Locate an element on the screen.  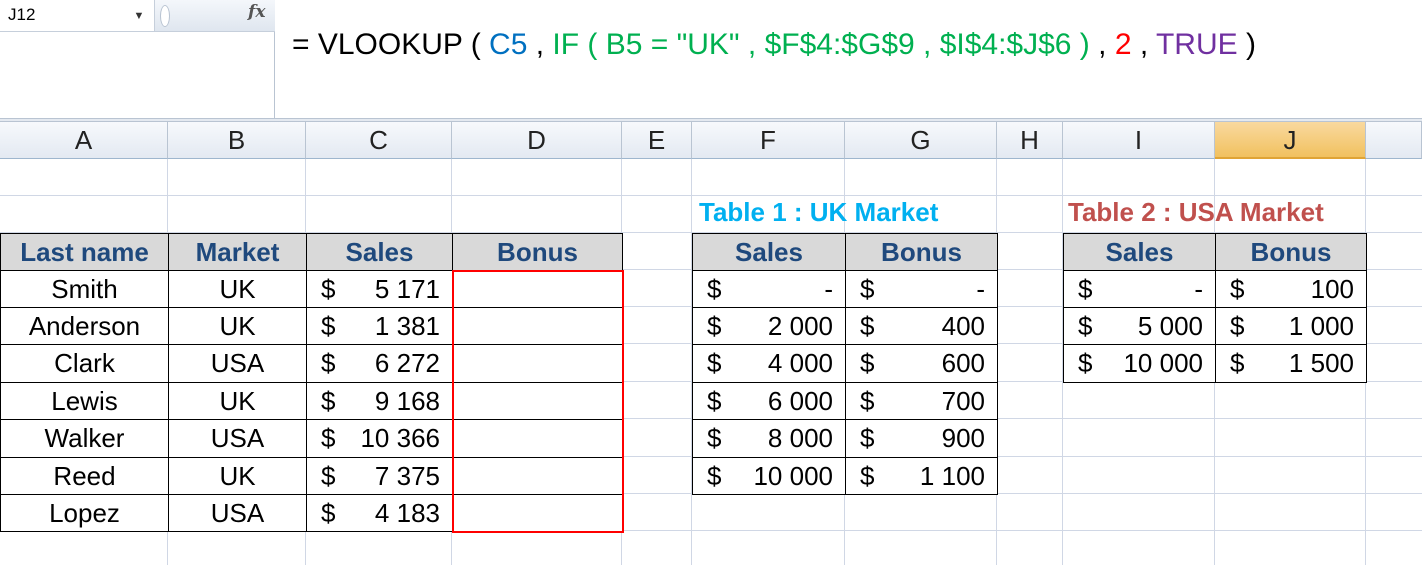
column-header-i: I is located at coordinates (1139, 140).